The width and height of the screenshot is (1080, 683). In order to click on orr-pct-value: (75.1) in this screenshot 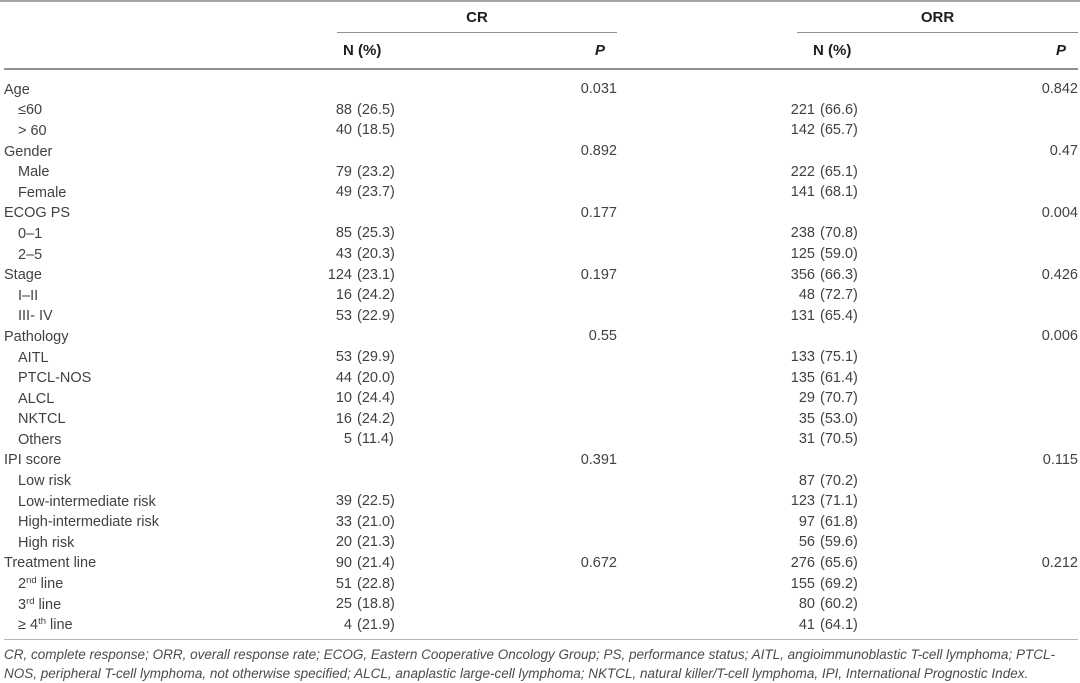, I will do `click(839, 357)`.